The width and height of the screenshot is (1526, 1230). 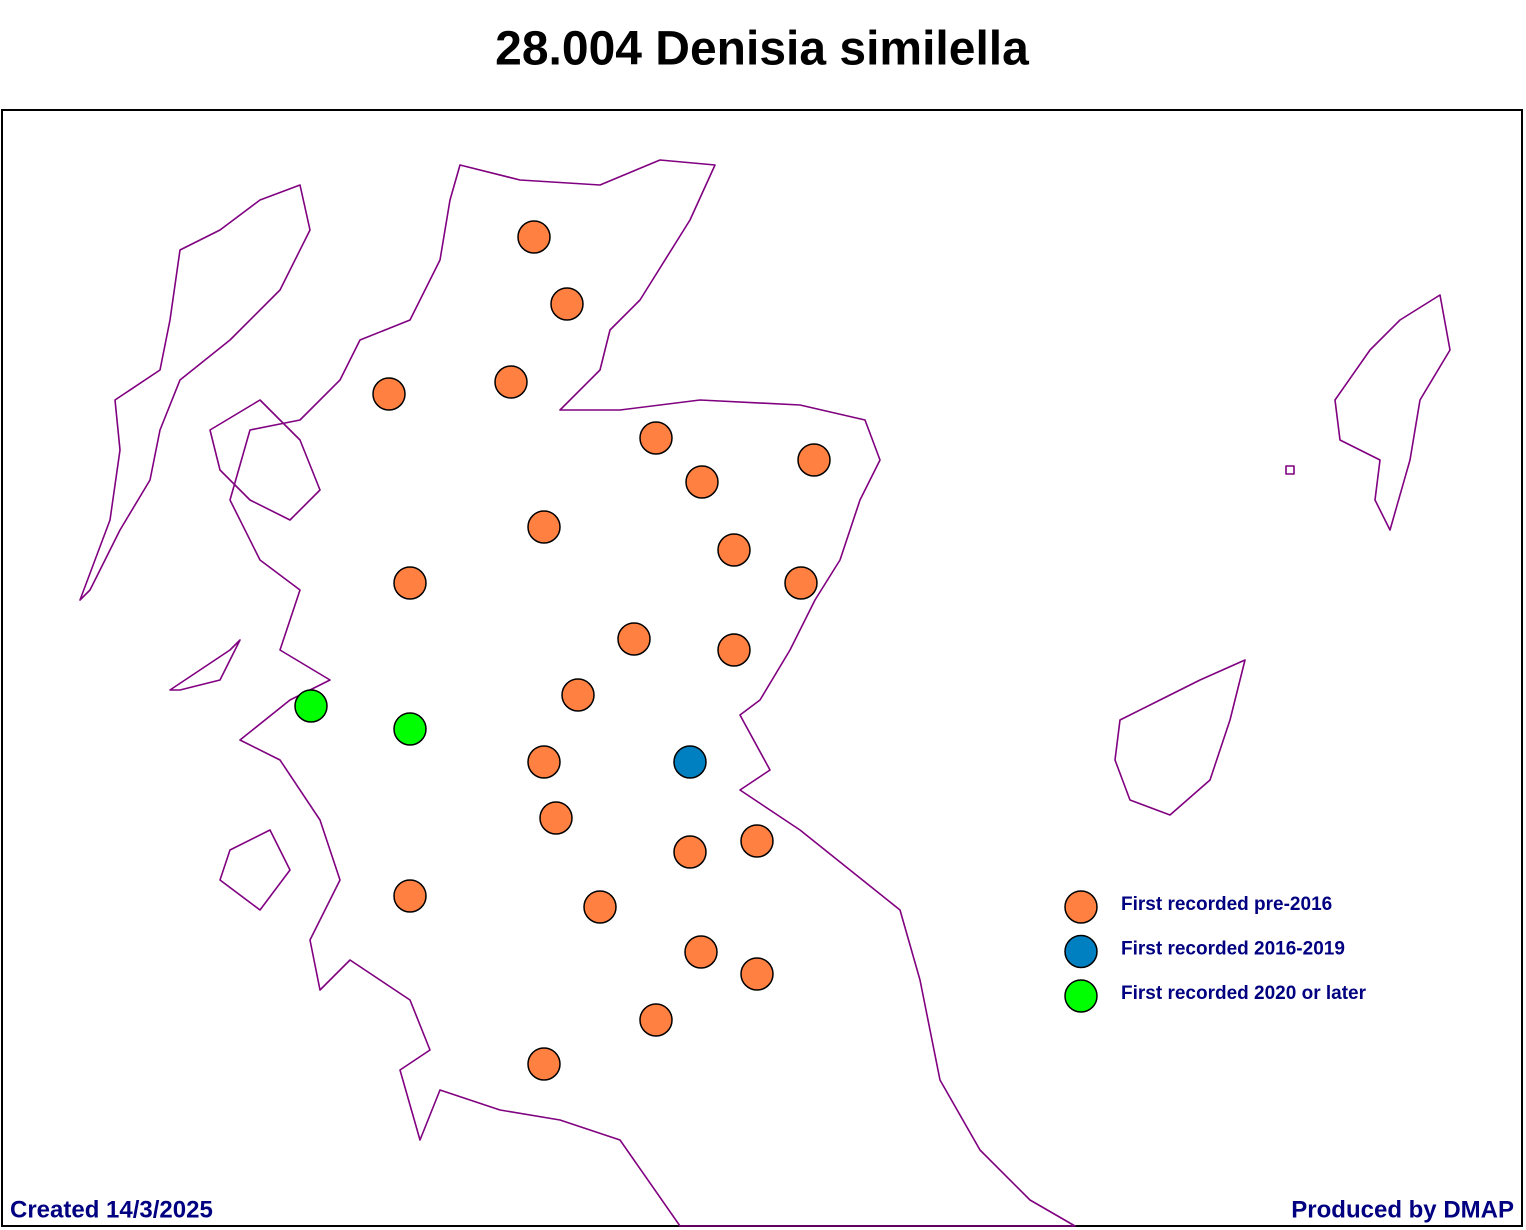 What do you see at coordinates (265, 460) in the screenshot?
I see `skye` at bounding box center [265, 460].